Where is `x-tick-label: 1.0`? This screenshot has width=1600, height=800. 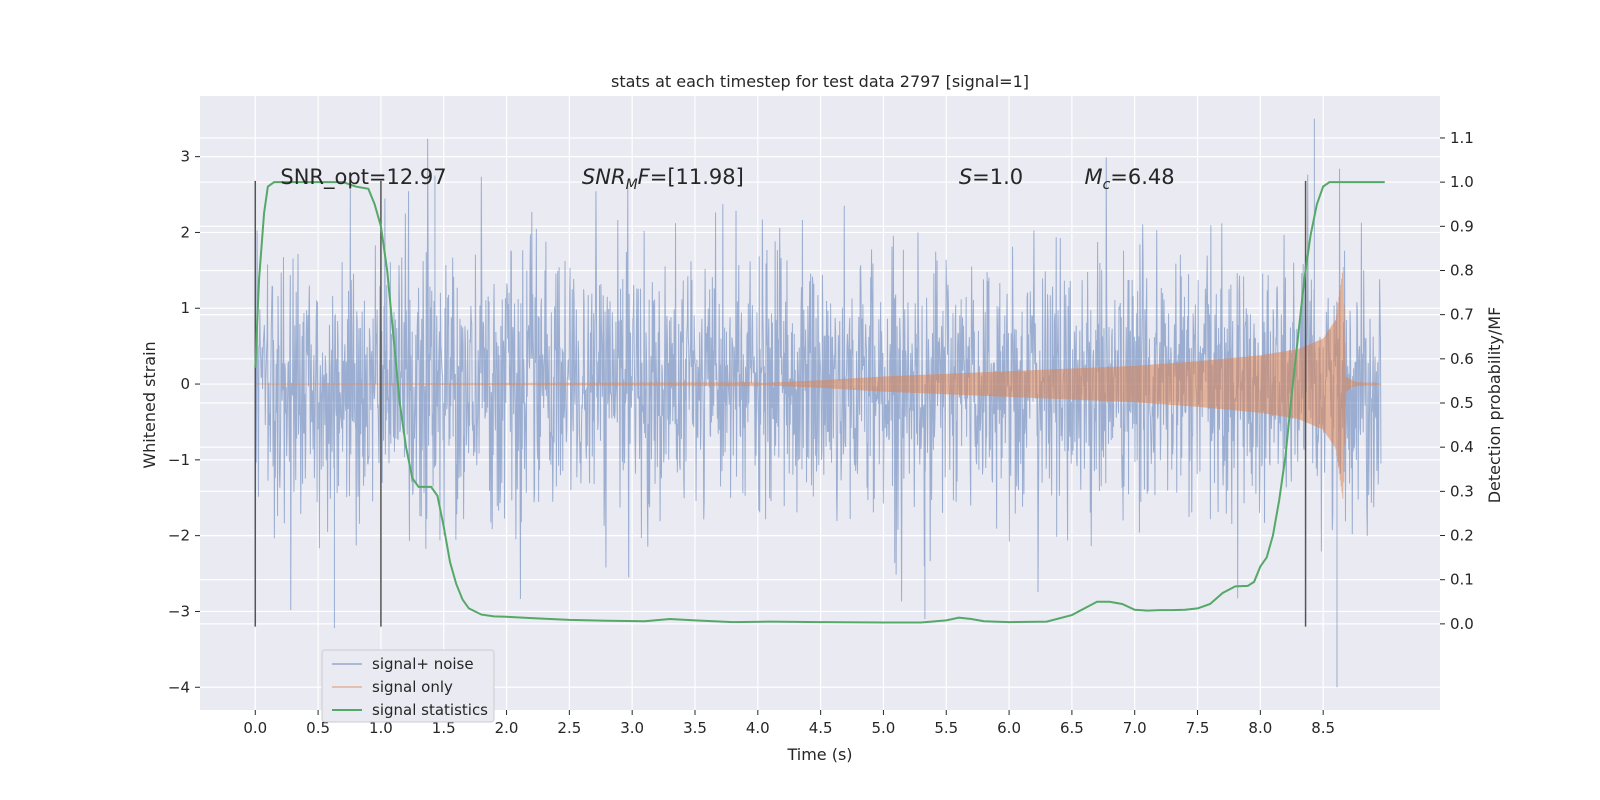 x-tick-label: 1.0 is located at coordinates (381, 728).